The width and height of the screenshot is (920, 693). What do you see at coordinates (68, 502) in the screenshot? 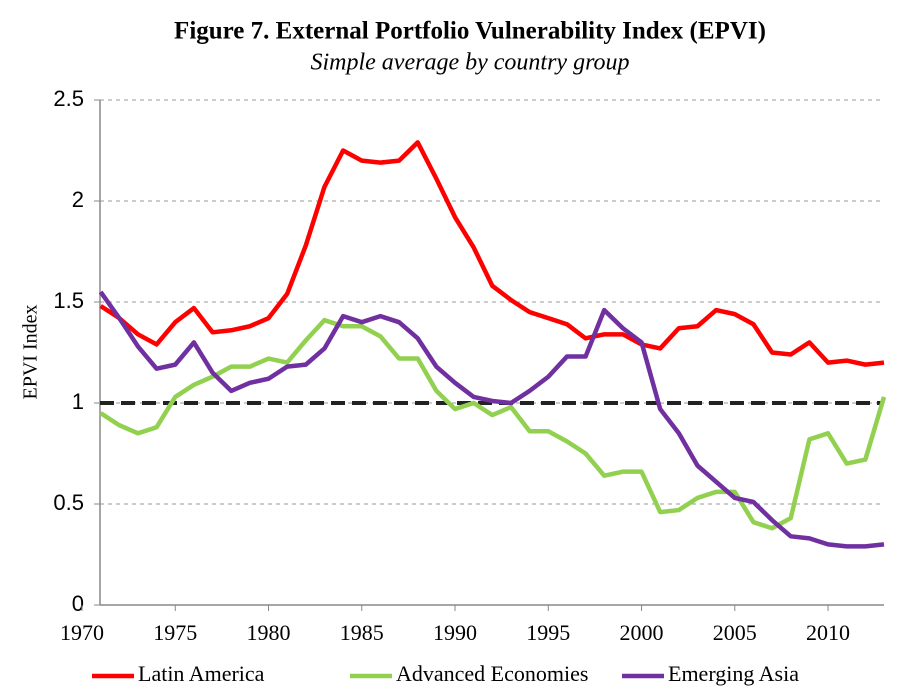
I see `y-tick-label: 0.5` at bounding box center [68, 502].